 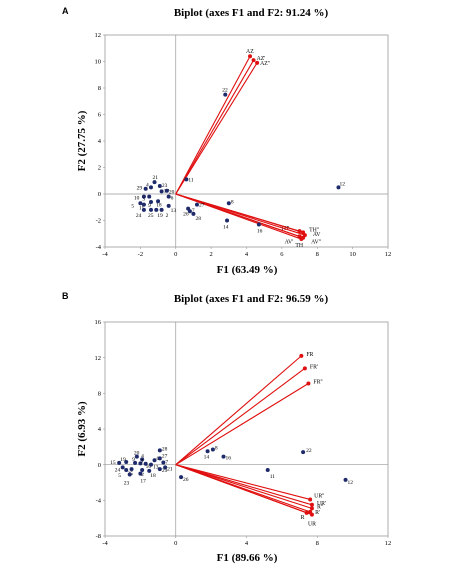 What do you see at coordinates (317, 383) in the screenshot?
I see `vector-label: FR''` at bounding box center [317, 383].